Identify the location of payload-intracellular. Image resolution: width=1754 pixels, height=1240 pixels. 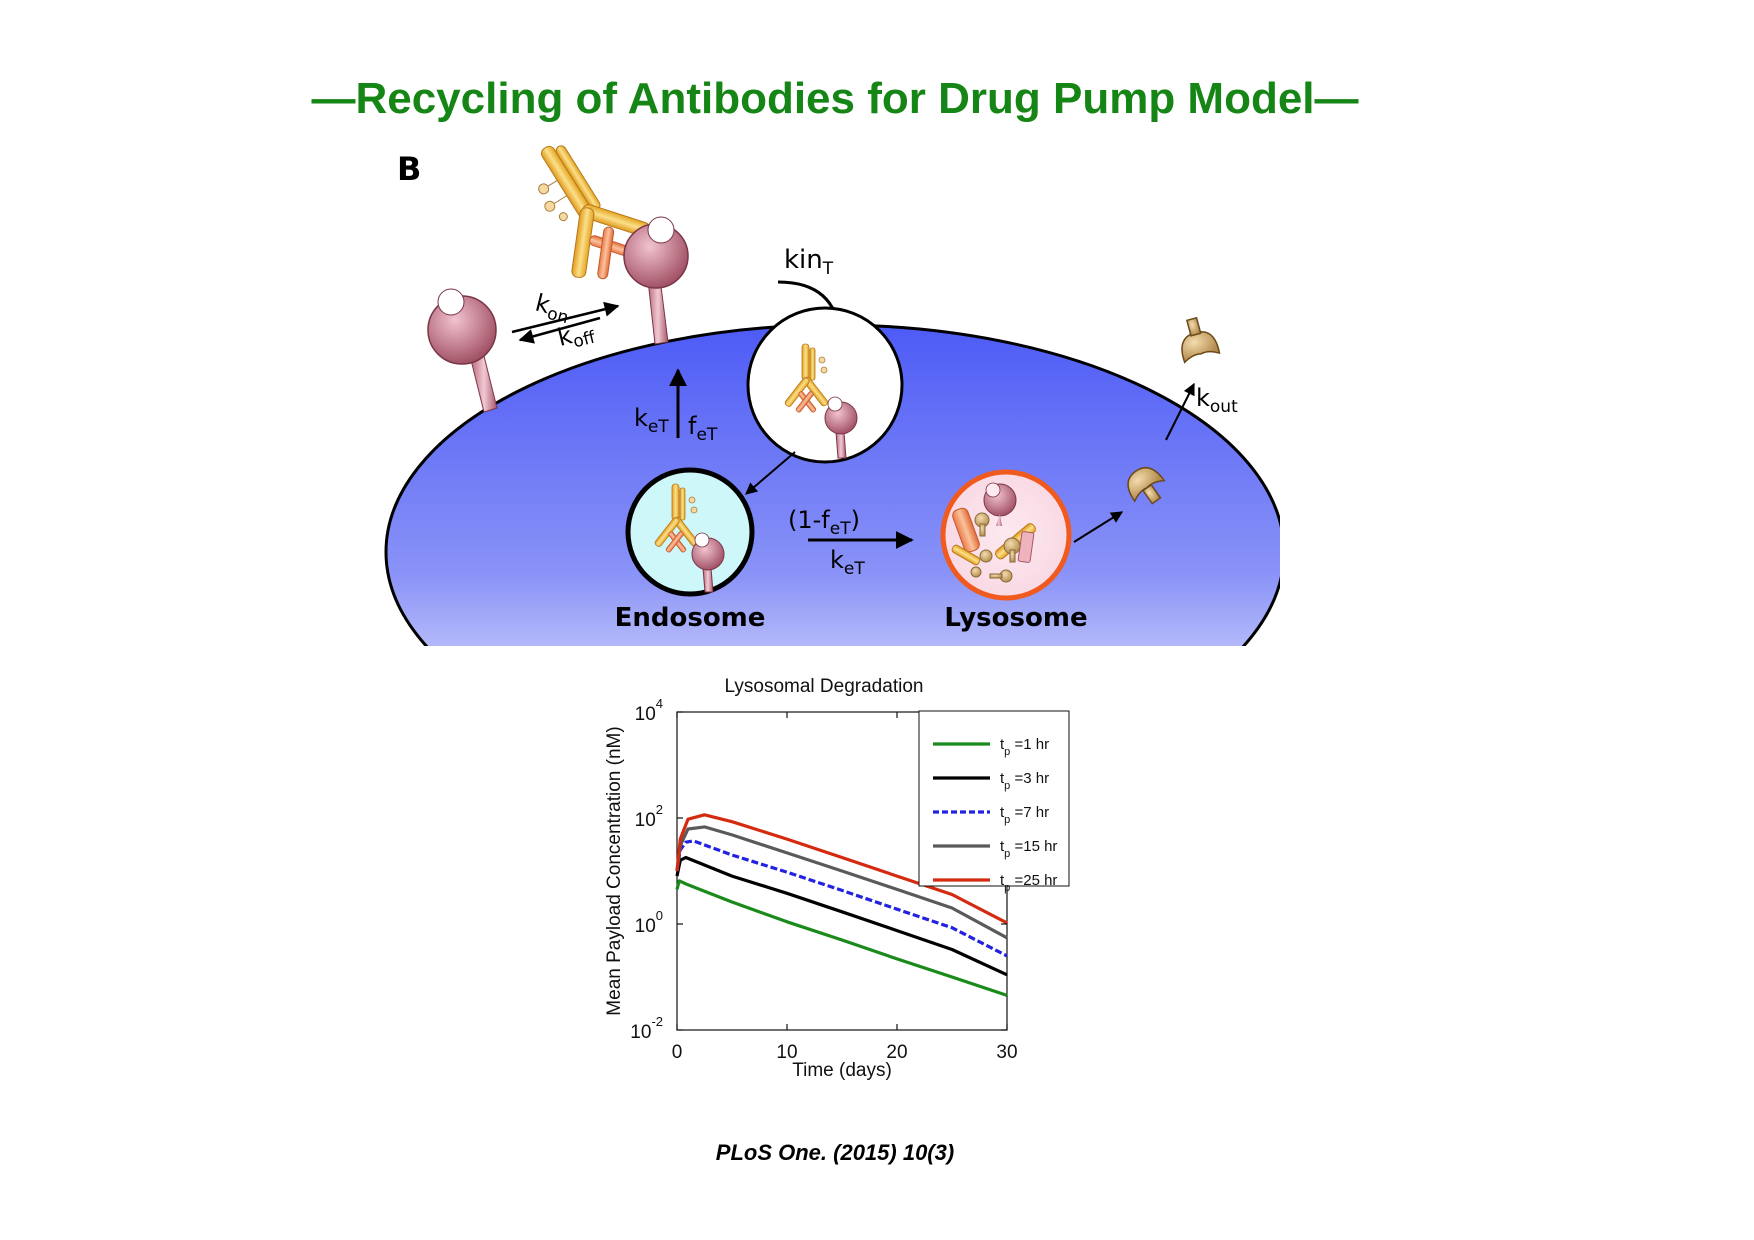
(1146, 485).